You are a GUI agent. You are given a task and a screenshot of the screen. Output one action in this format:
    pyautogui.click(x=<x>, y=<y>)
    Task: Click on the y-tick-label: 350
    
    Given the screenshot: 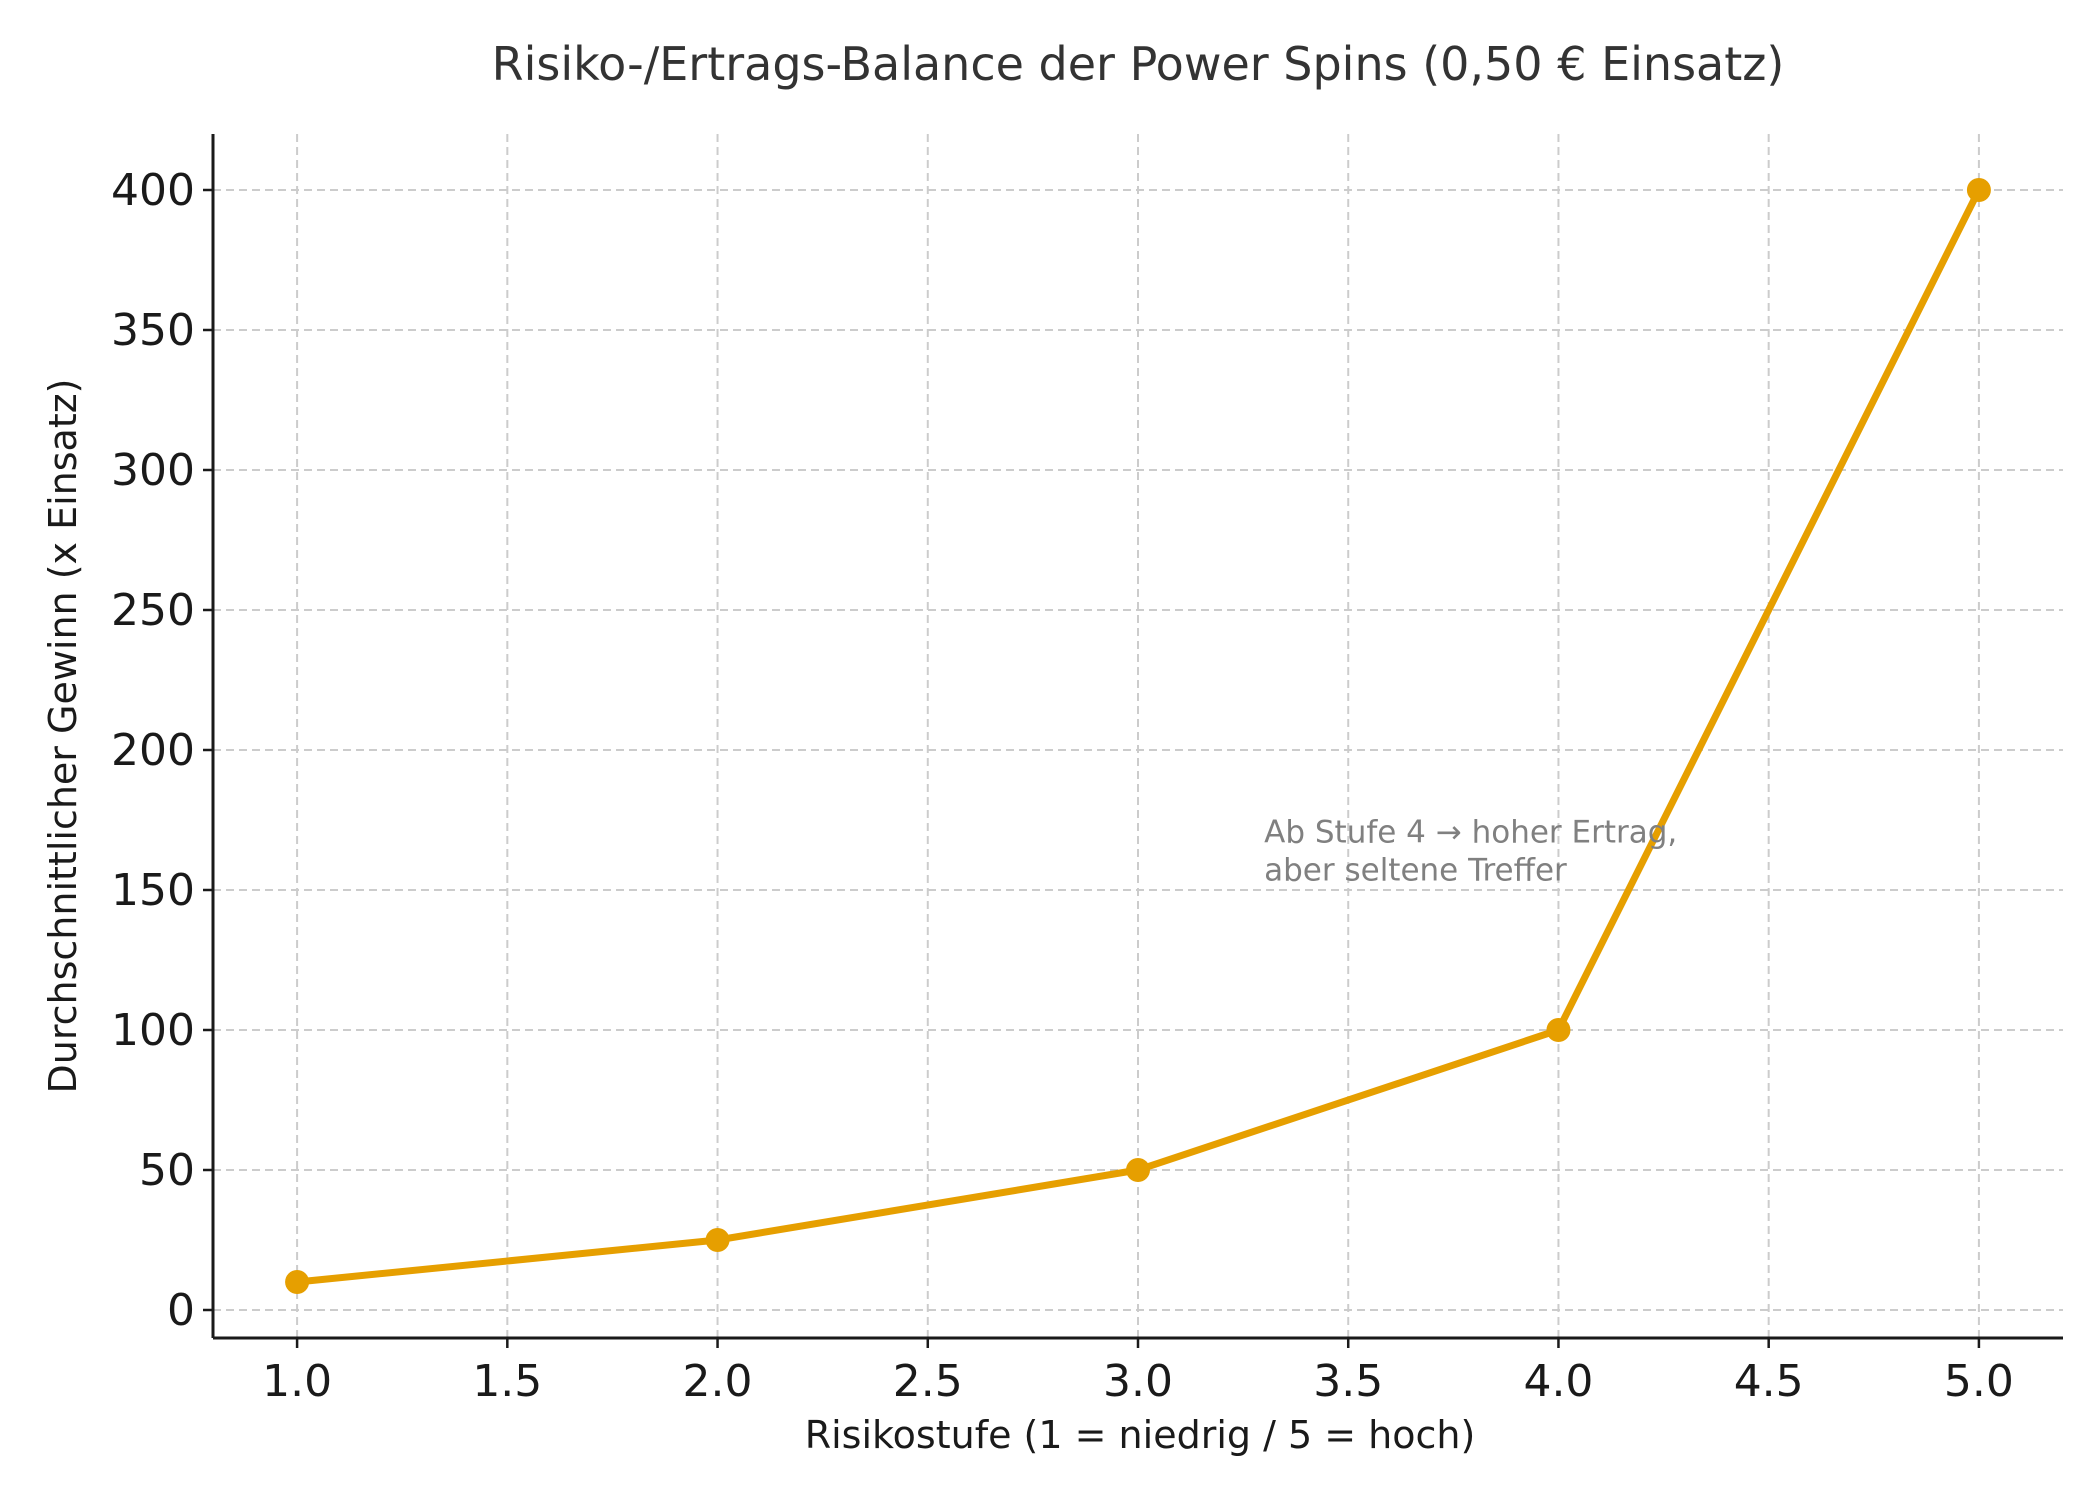 What is the action you would take?
    pyautogui.click(x=153, y=330)
    